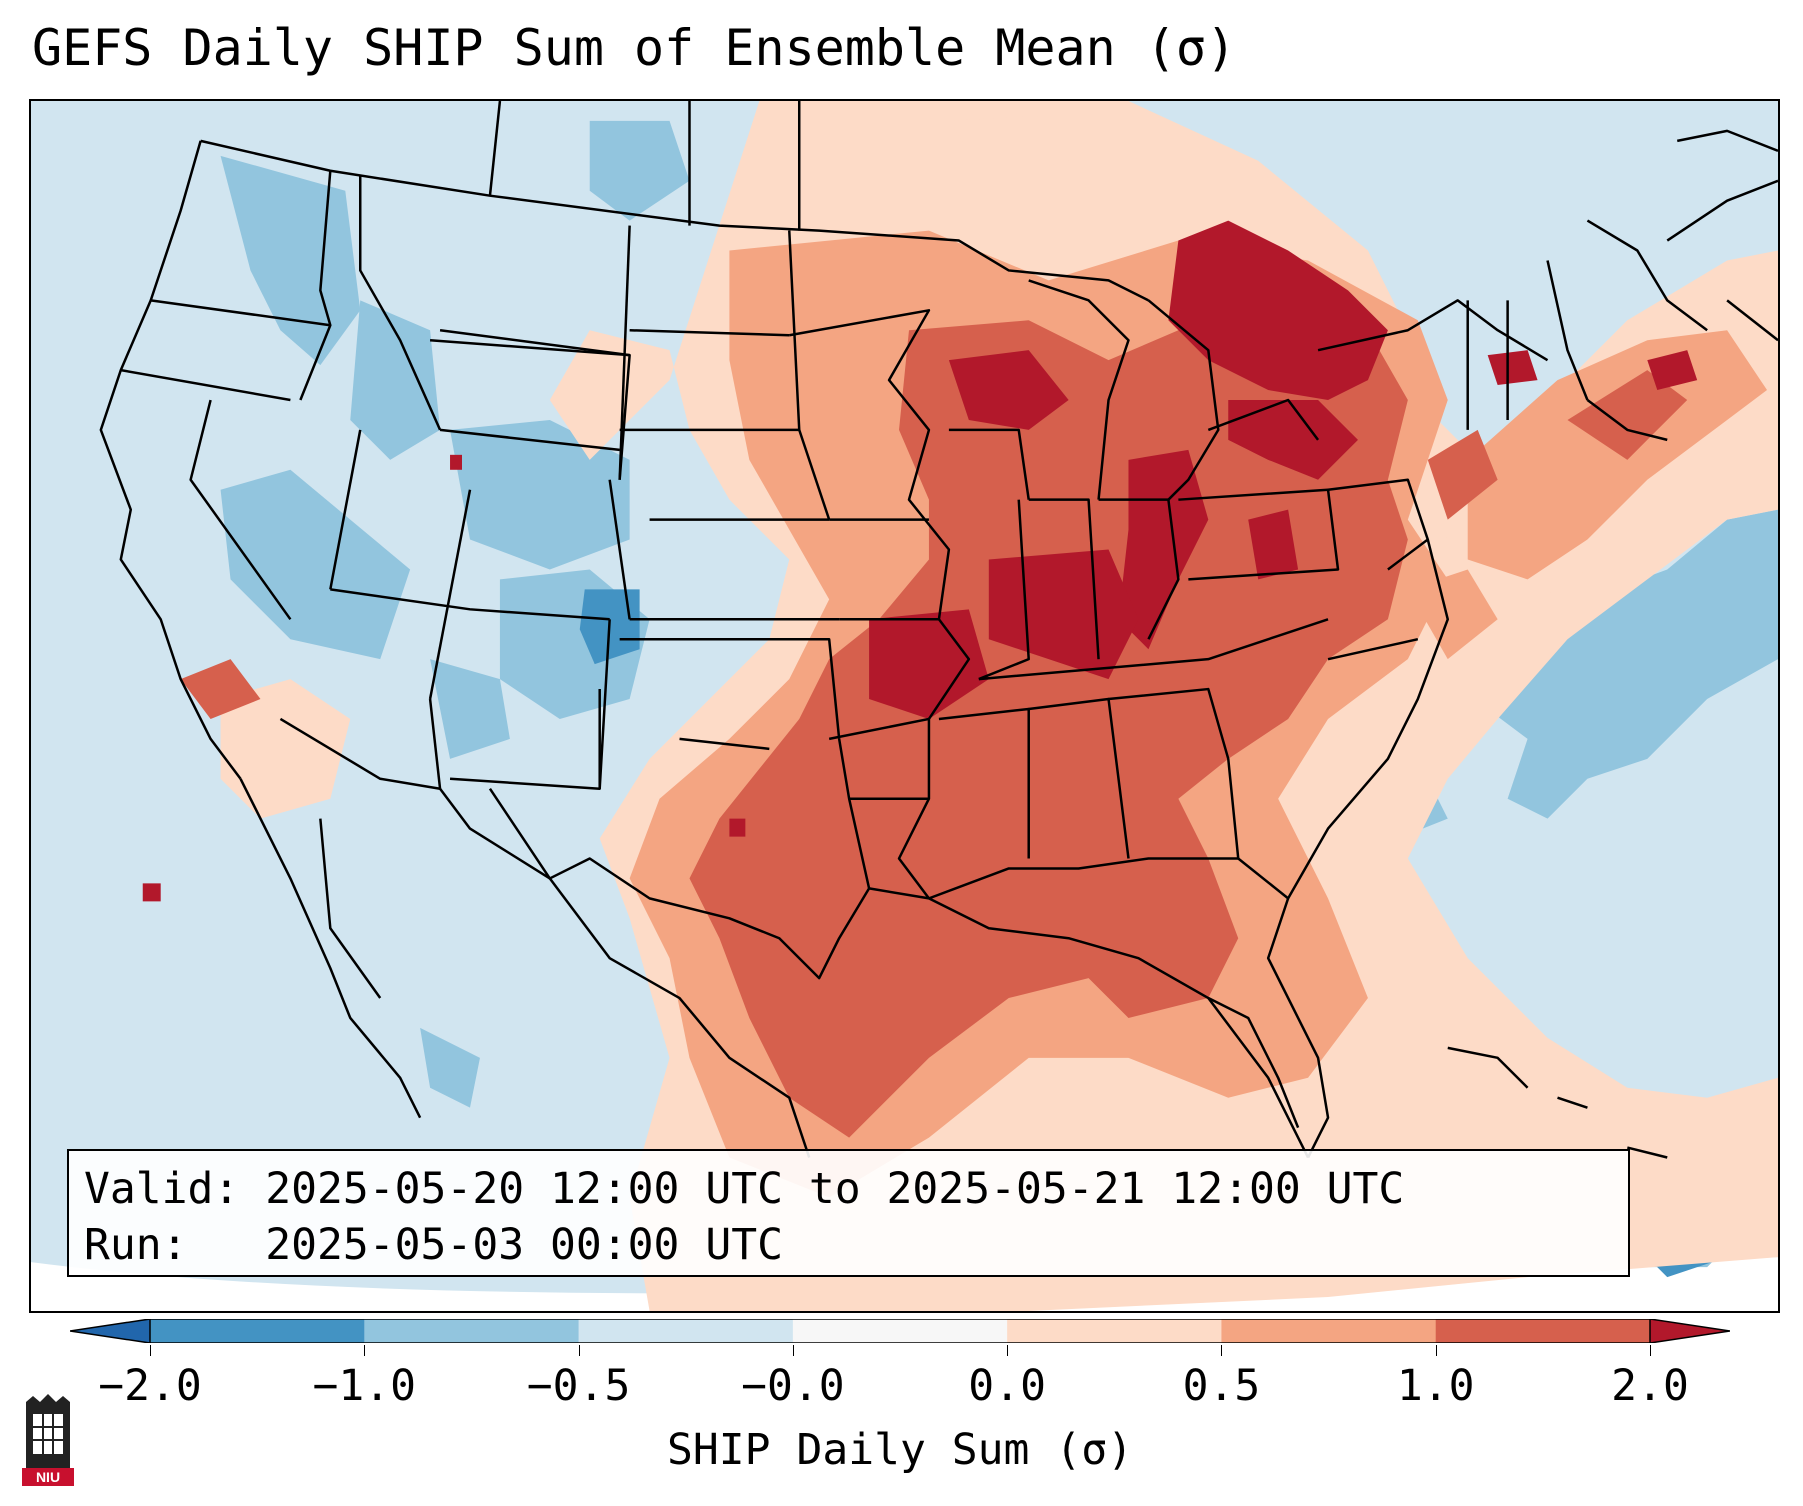 The height and width of the screenshot is (1506, 1803). Describe the element at coordinates (634, 48) in the screenshot. I see `chart-title: GEFS Daily SHIP Sum of Ensemble Mean (σ)` at that location.